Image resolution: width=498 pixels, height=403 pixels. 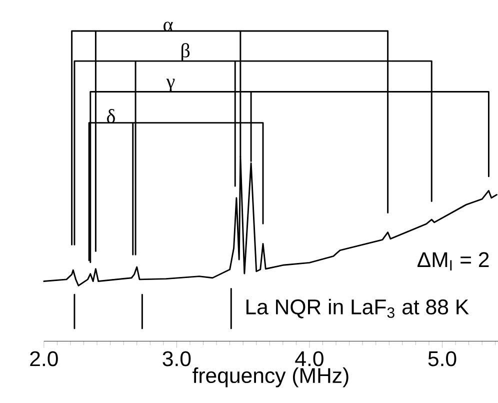 What do you see at coordinates (176, 358) in the screenshot?
I see `x-tick-label: 3.0` at bounding box center [176, 358].